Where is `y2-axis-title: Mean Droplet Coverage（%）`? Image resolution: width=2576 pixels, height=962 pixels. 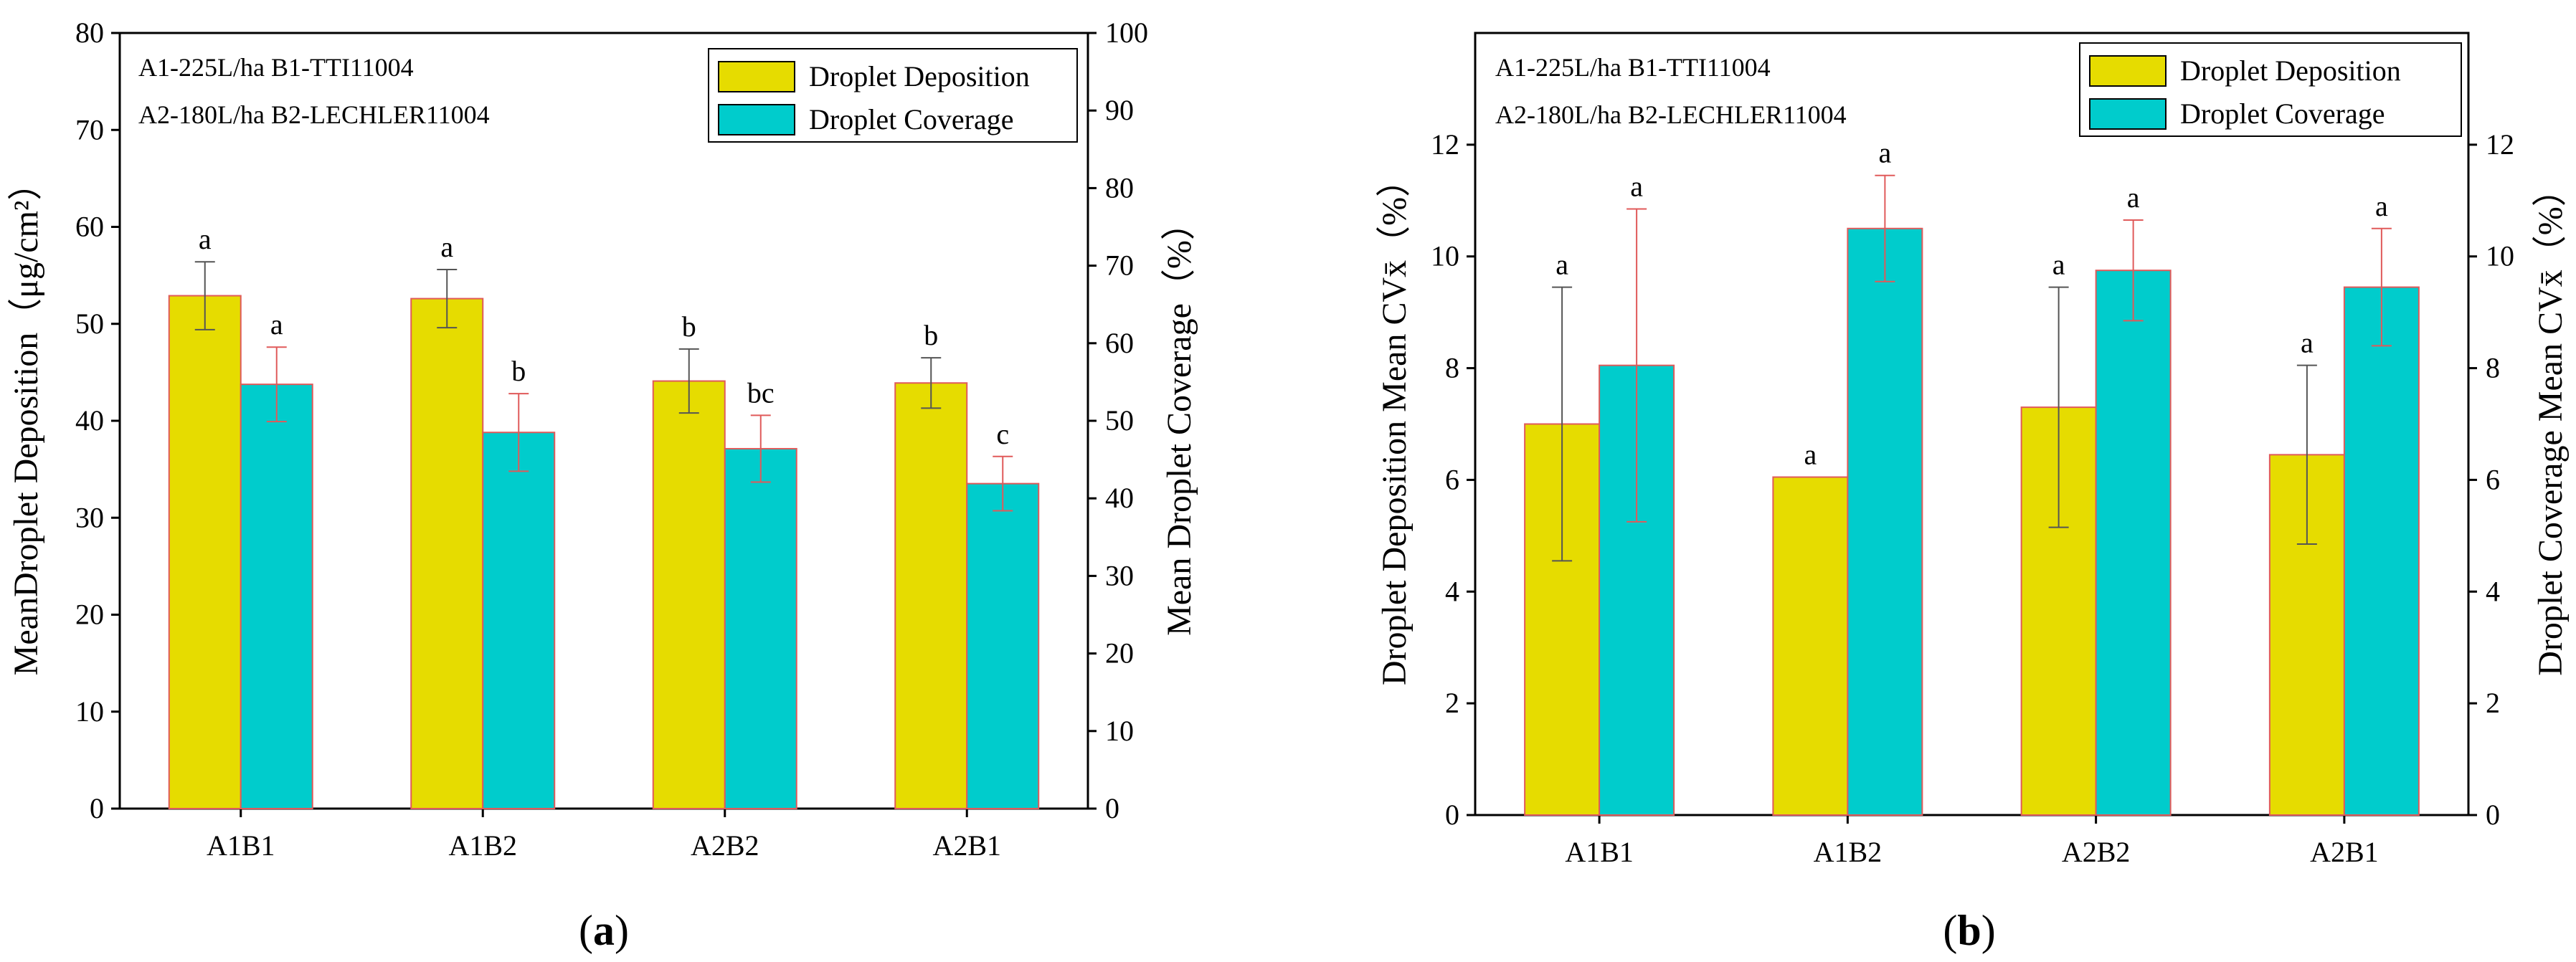
y2-axis-title: Mean Droplet Coverage（%） is located at coordinates (1179, 421).